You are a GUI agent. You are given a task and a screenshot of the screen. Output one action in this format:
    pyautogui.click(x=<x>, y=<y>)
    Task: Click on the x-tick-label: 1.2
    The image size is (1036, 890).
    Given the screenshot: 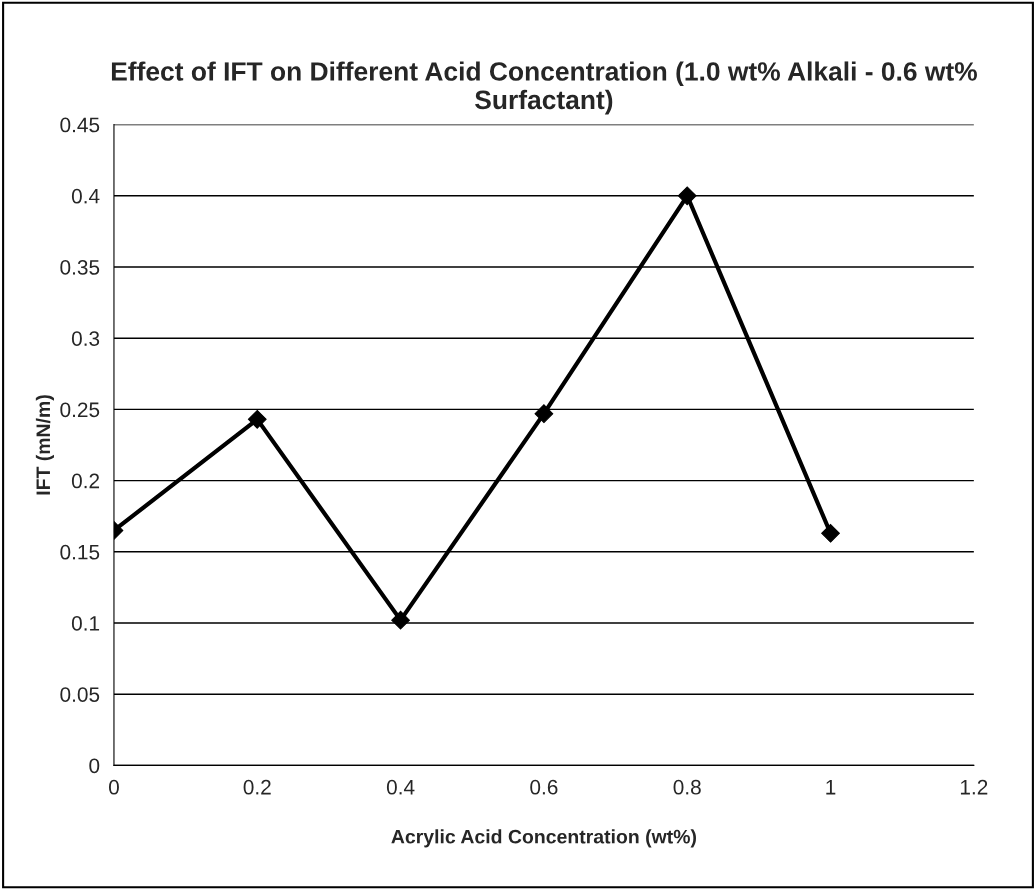 What is the action you would take?
    pyautogui.click(x=974, y=787)
    